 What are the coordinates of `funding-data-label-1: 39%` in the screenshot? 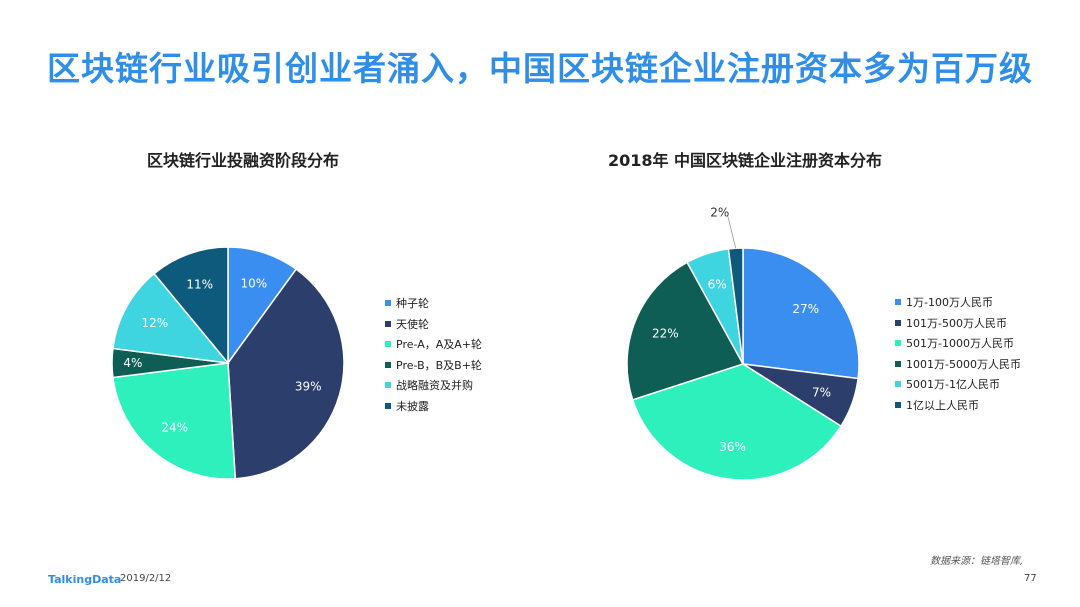 It's located at (308, 386).